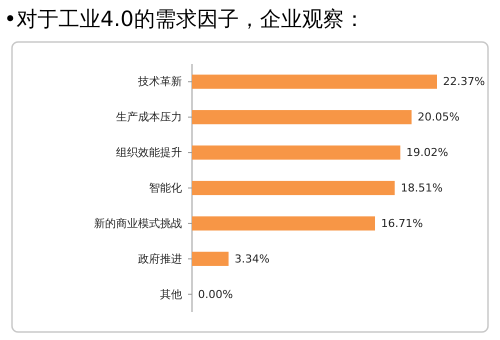  Describe the element at coordinates (149, 117) in the screenshot. I see `y-tick-label: 生产成本压力` at that location.